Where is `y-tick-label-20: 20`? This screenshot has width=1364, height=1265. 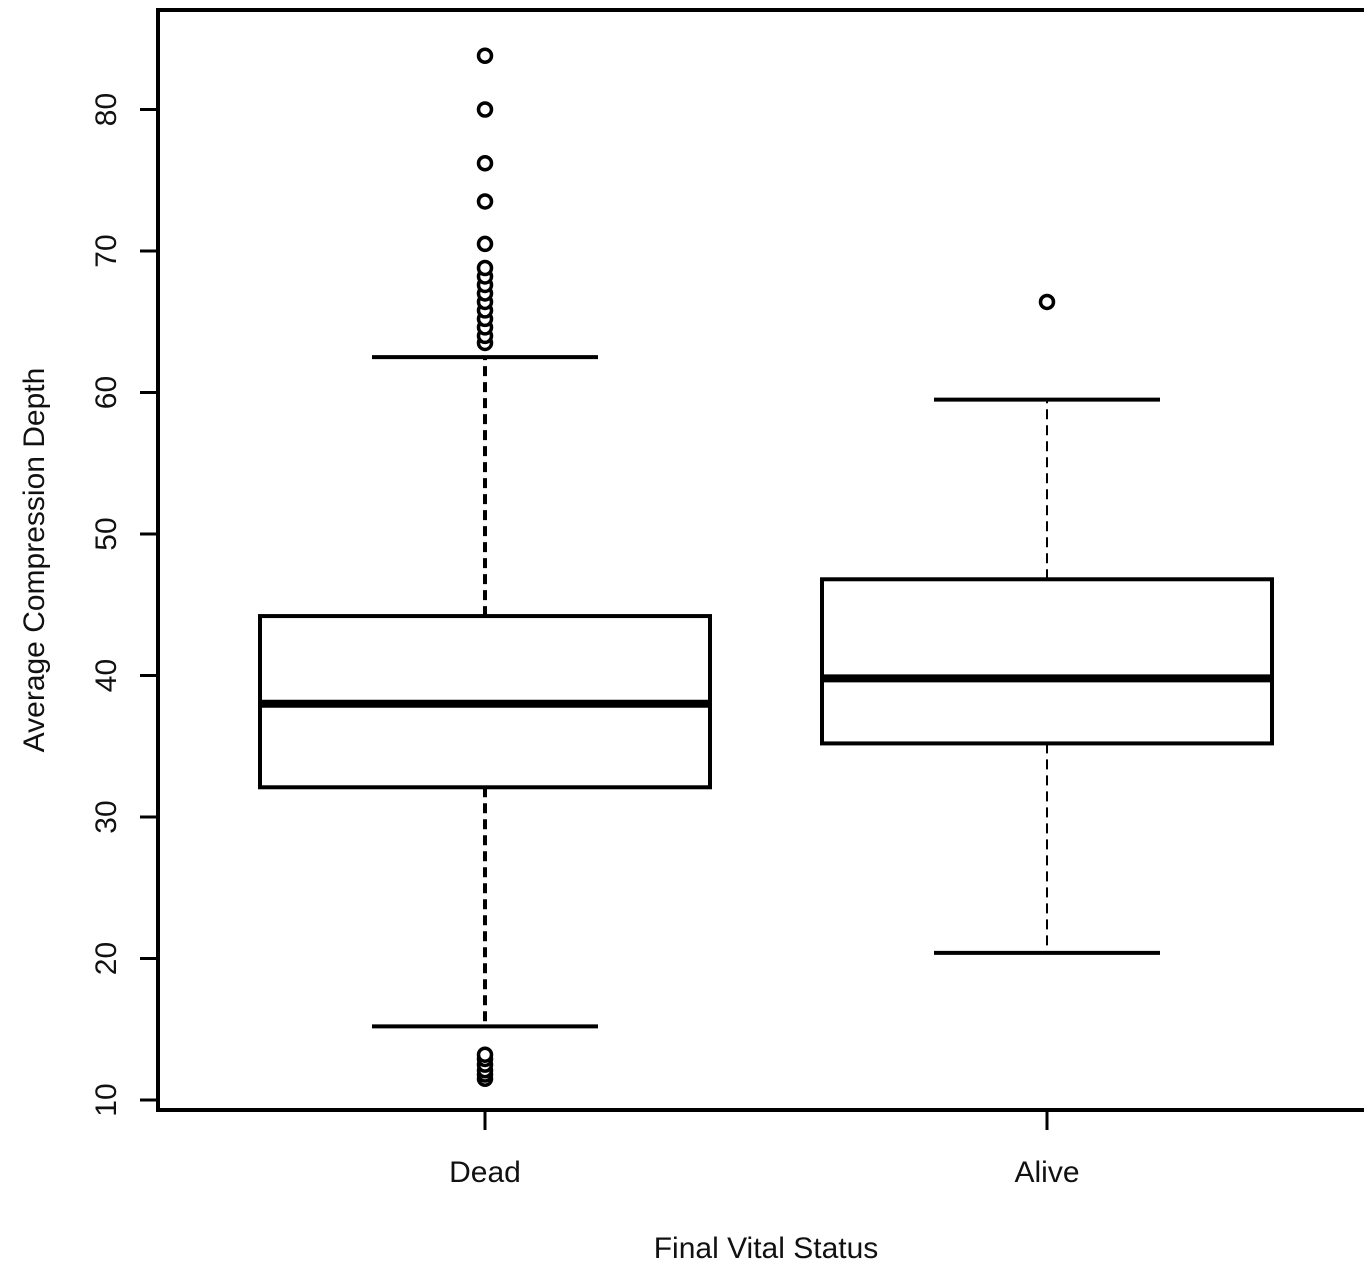
y-tick-label-20: 20 is located at coordinates (106, 958).